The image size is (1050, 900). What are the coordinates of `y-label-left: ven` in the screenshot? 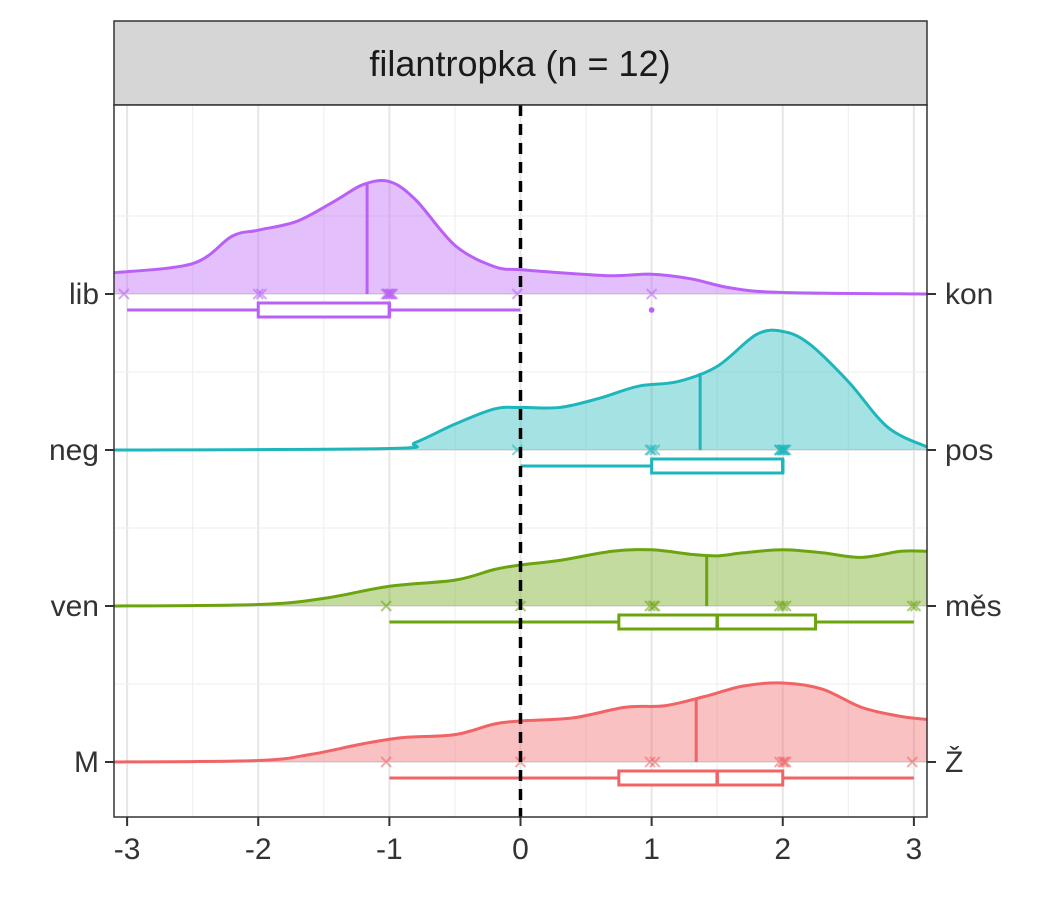 It's located at (75, 606).